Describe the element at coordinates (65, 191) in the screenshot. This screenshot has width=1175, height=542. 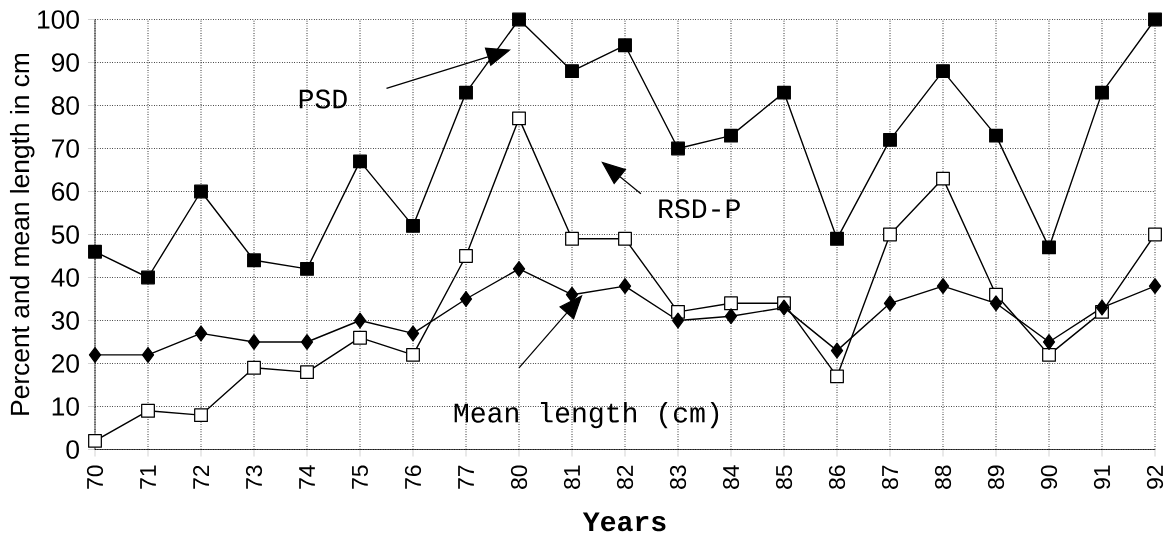
I see `y-tick-label: 60` at that location.